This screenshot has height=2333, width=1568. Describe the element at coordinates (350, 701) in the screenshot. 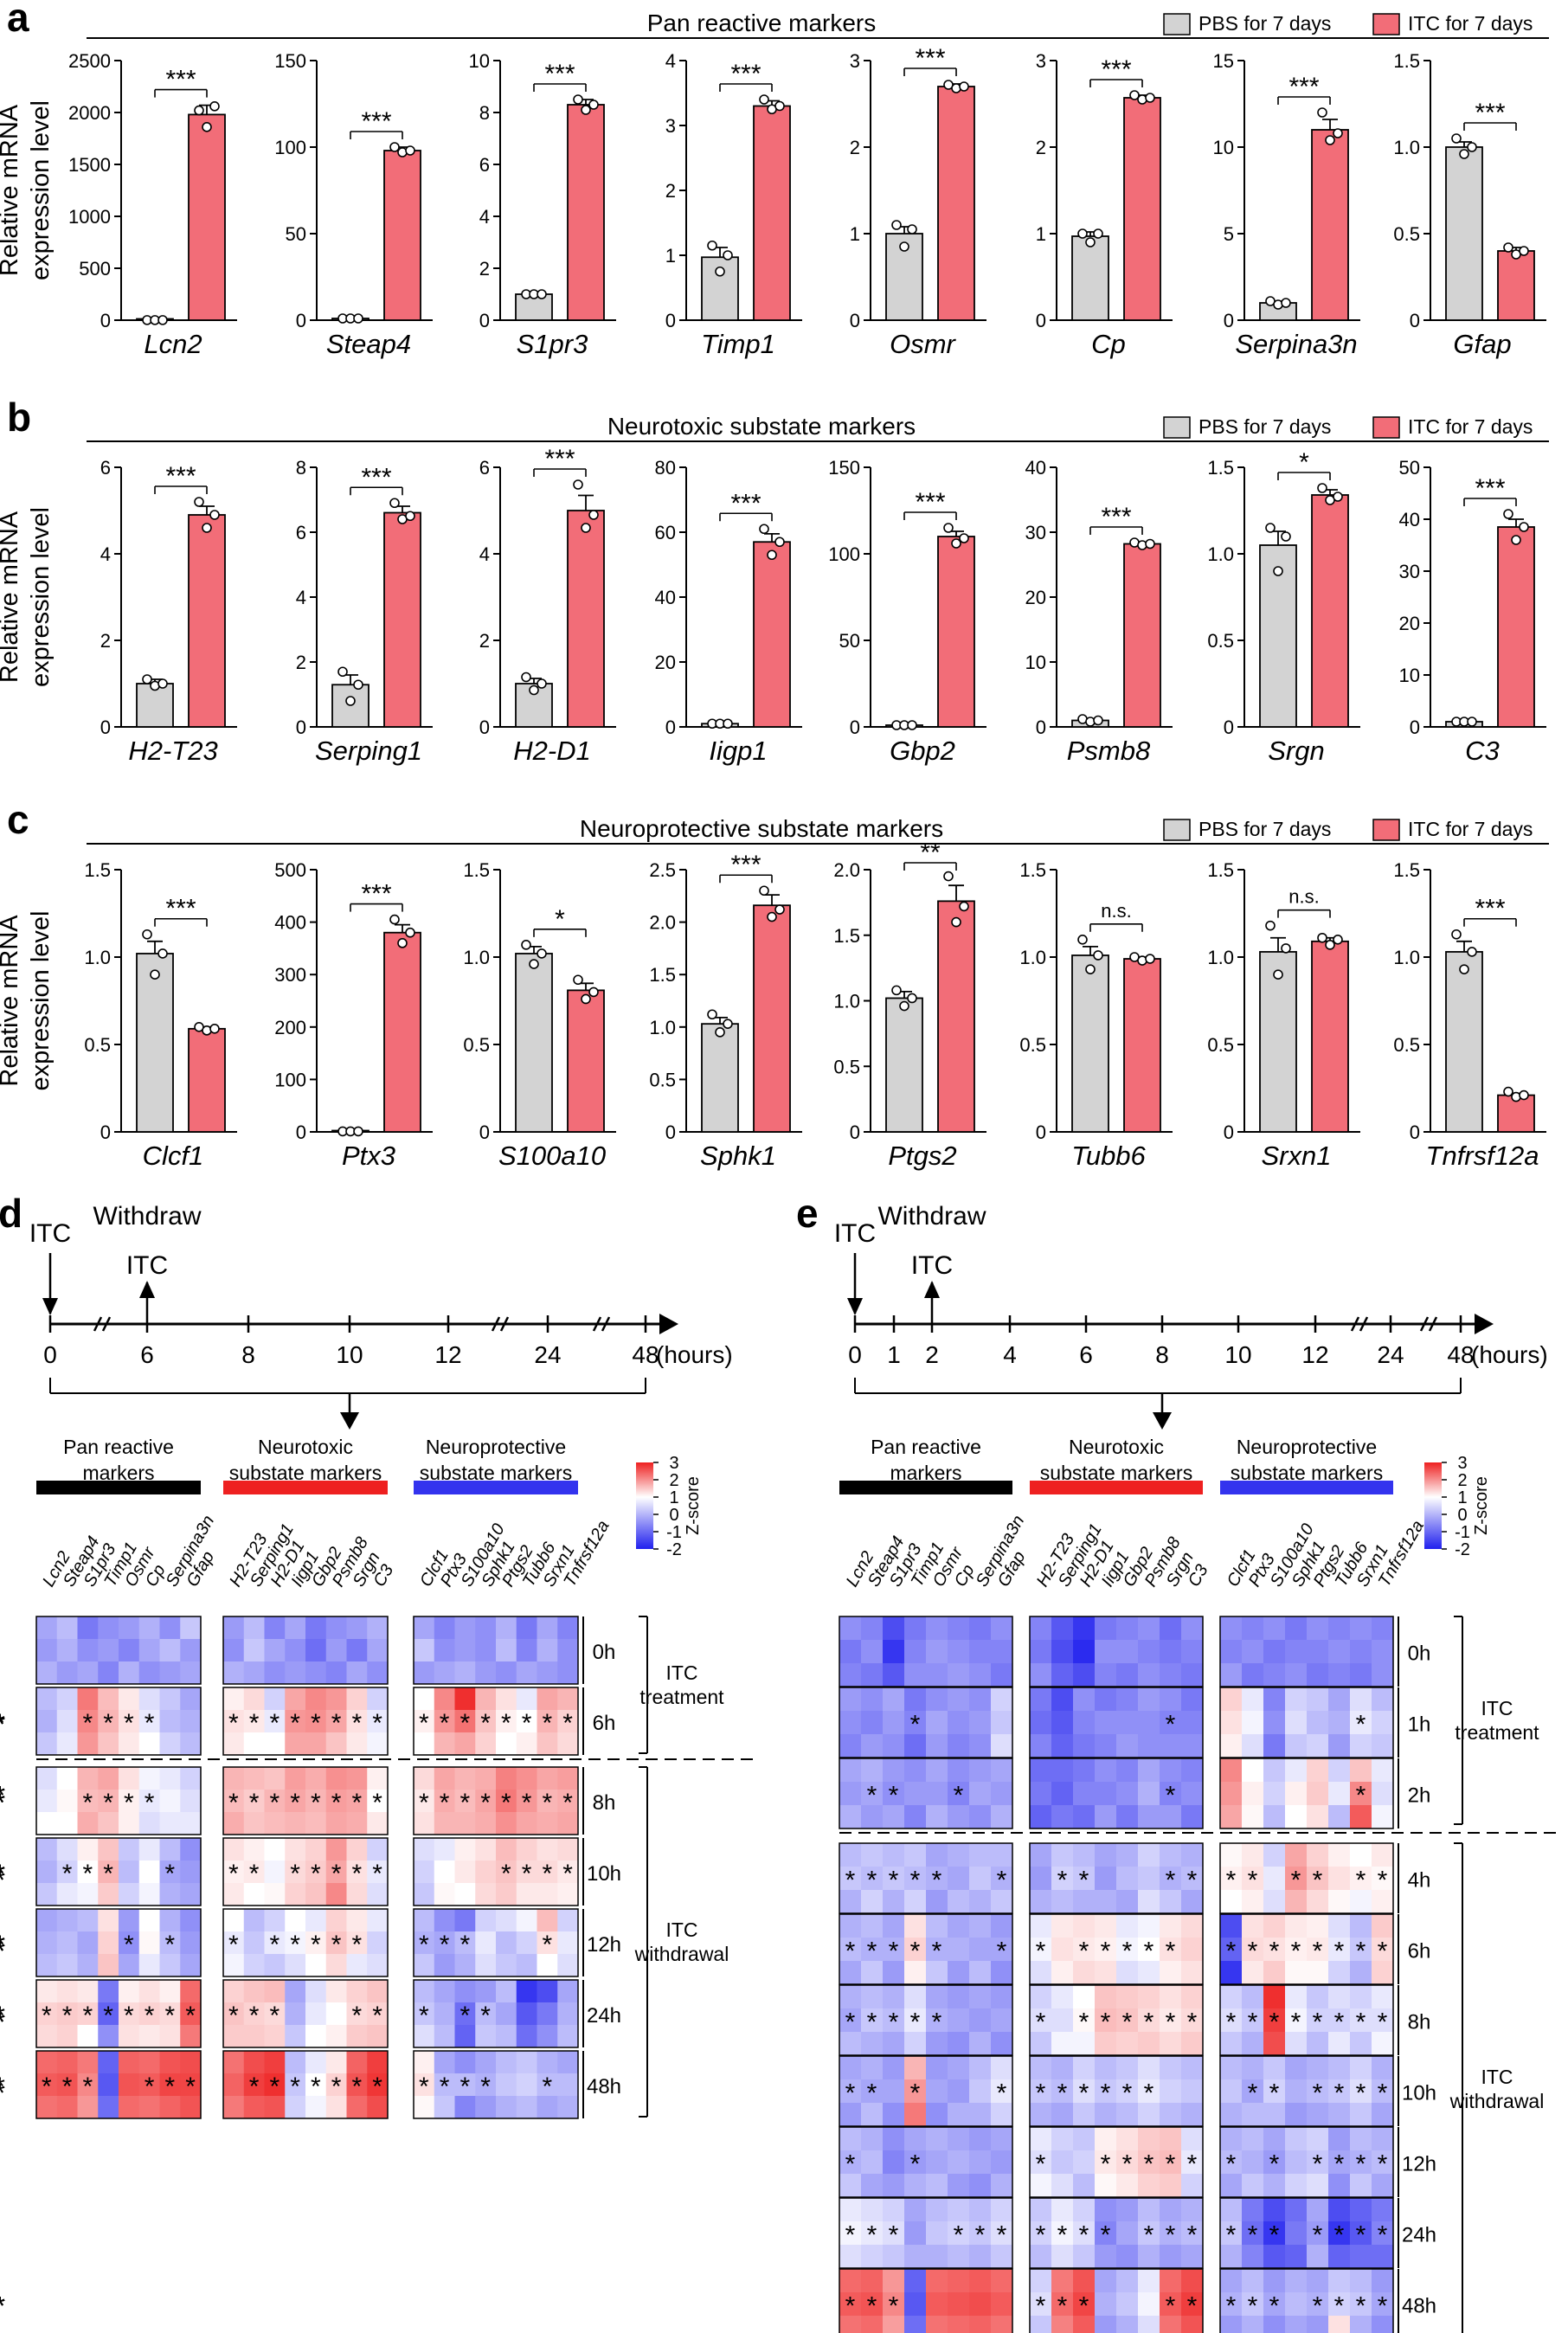

I see `data-point-pbs` at that location.